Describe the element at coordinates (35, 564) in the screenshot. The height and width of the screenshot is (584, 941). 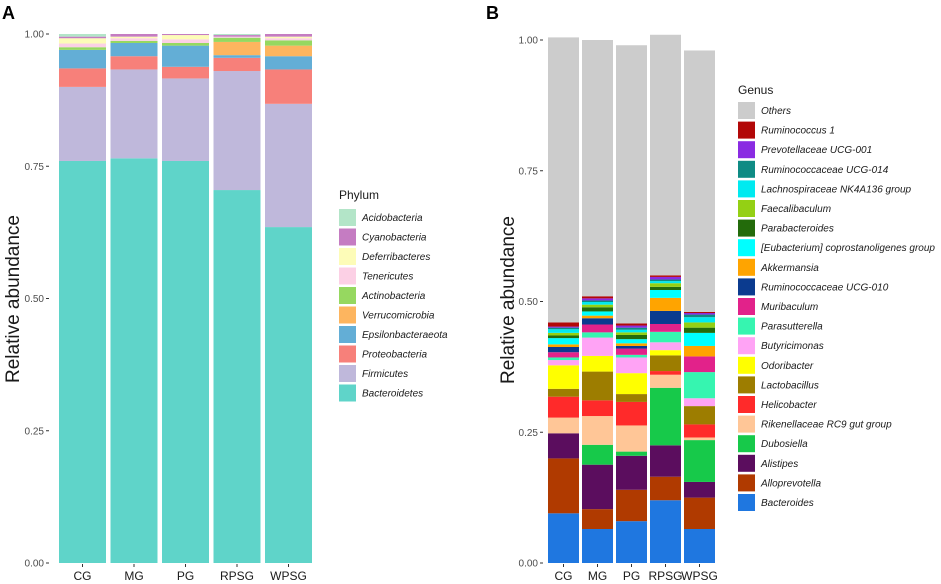
I see `y-tick-label: 0.00` at that location.